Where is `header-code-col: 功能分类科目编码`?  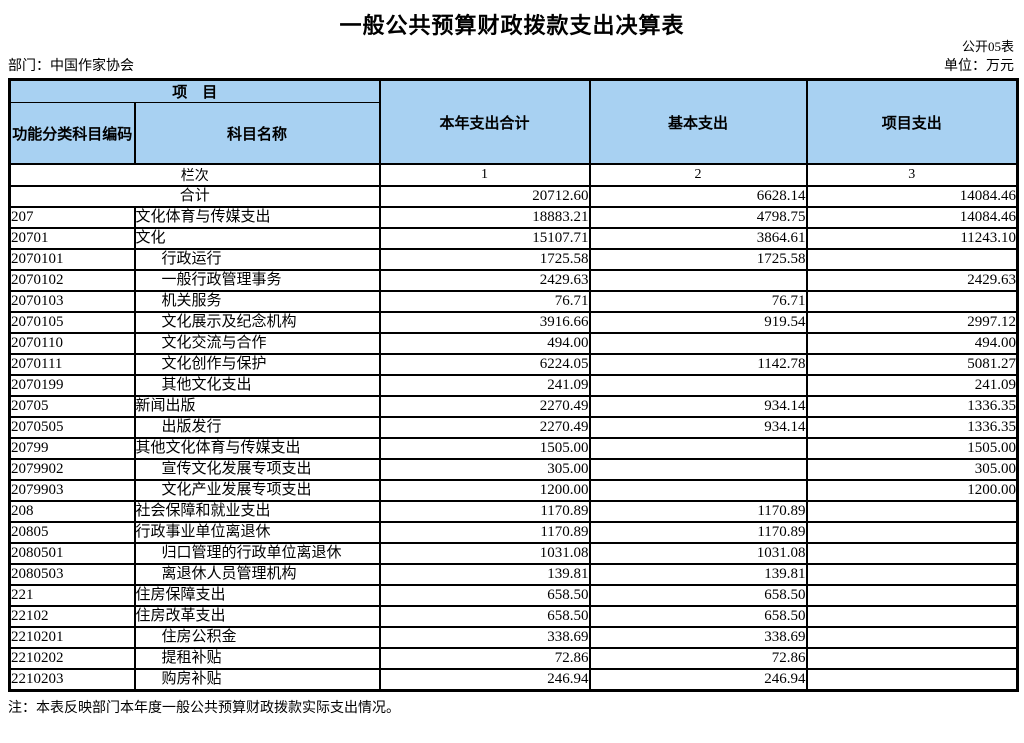 header-code-col: 功能分类科目编码 is located at coordinates (72, 133).